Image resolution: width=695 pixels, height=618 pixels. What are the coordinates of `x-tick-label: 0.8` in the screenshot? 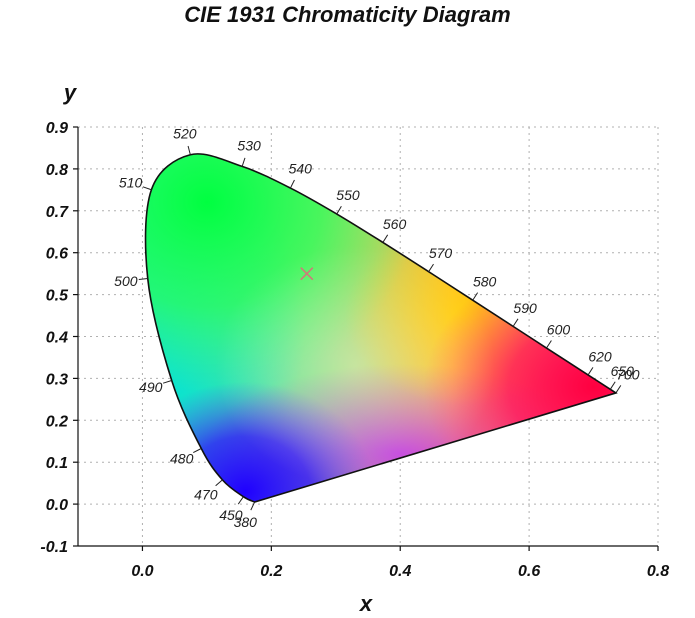 It's located at (658, 571).